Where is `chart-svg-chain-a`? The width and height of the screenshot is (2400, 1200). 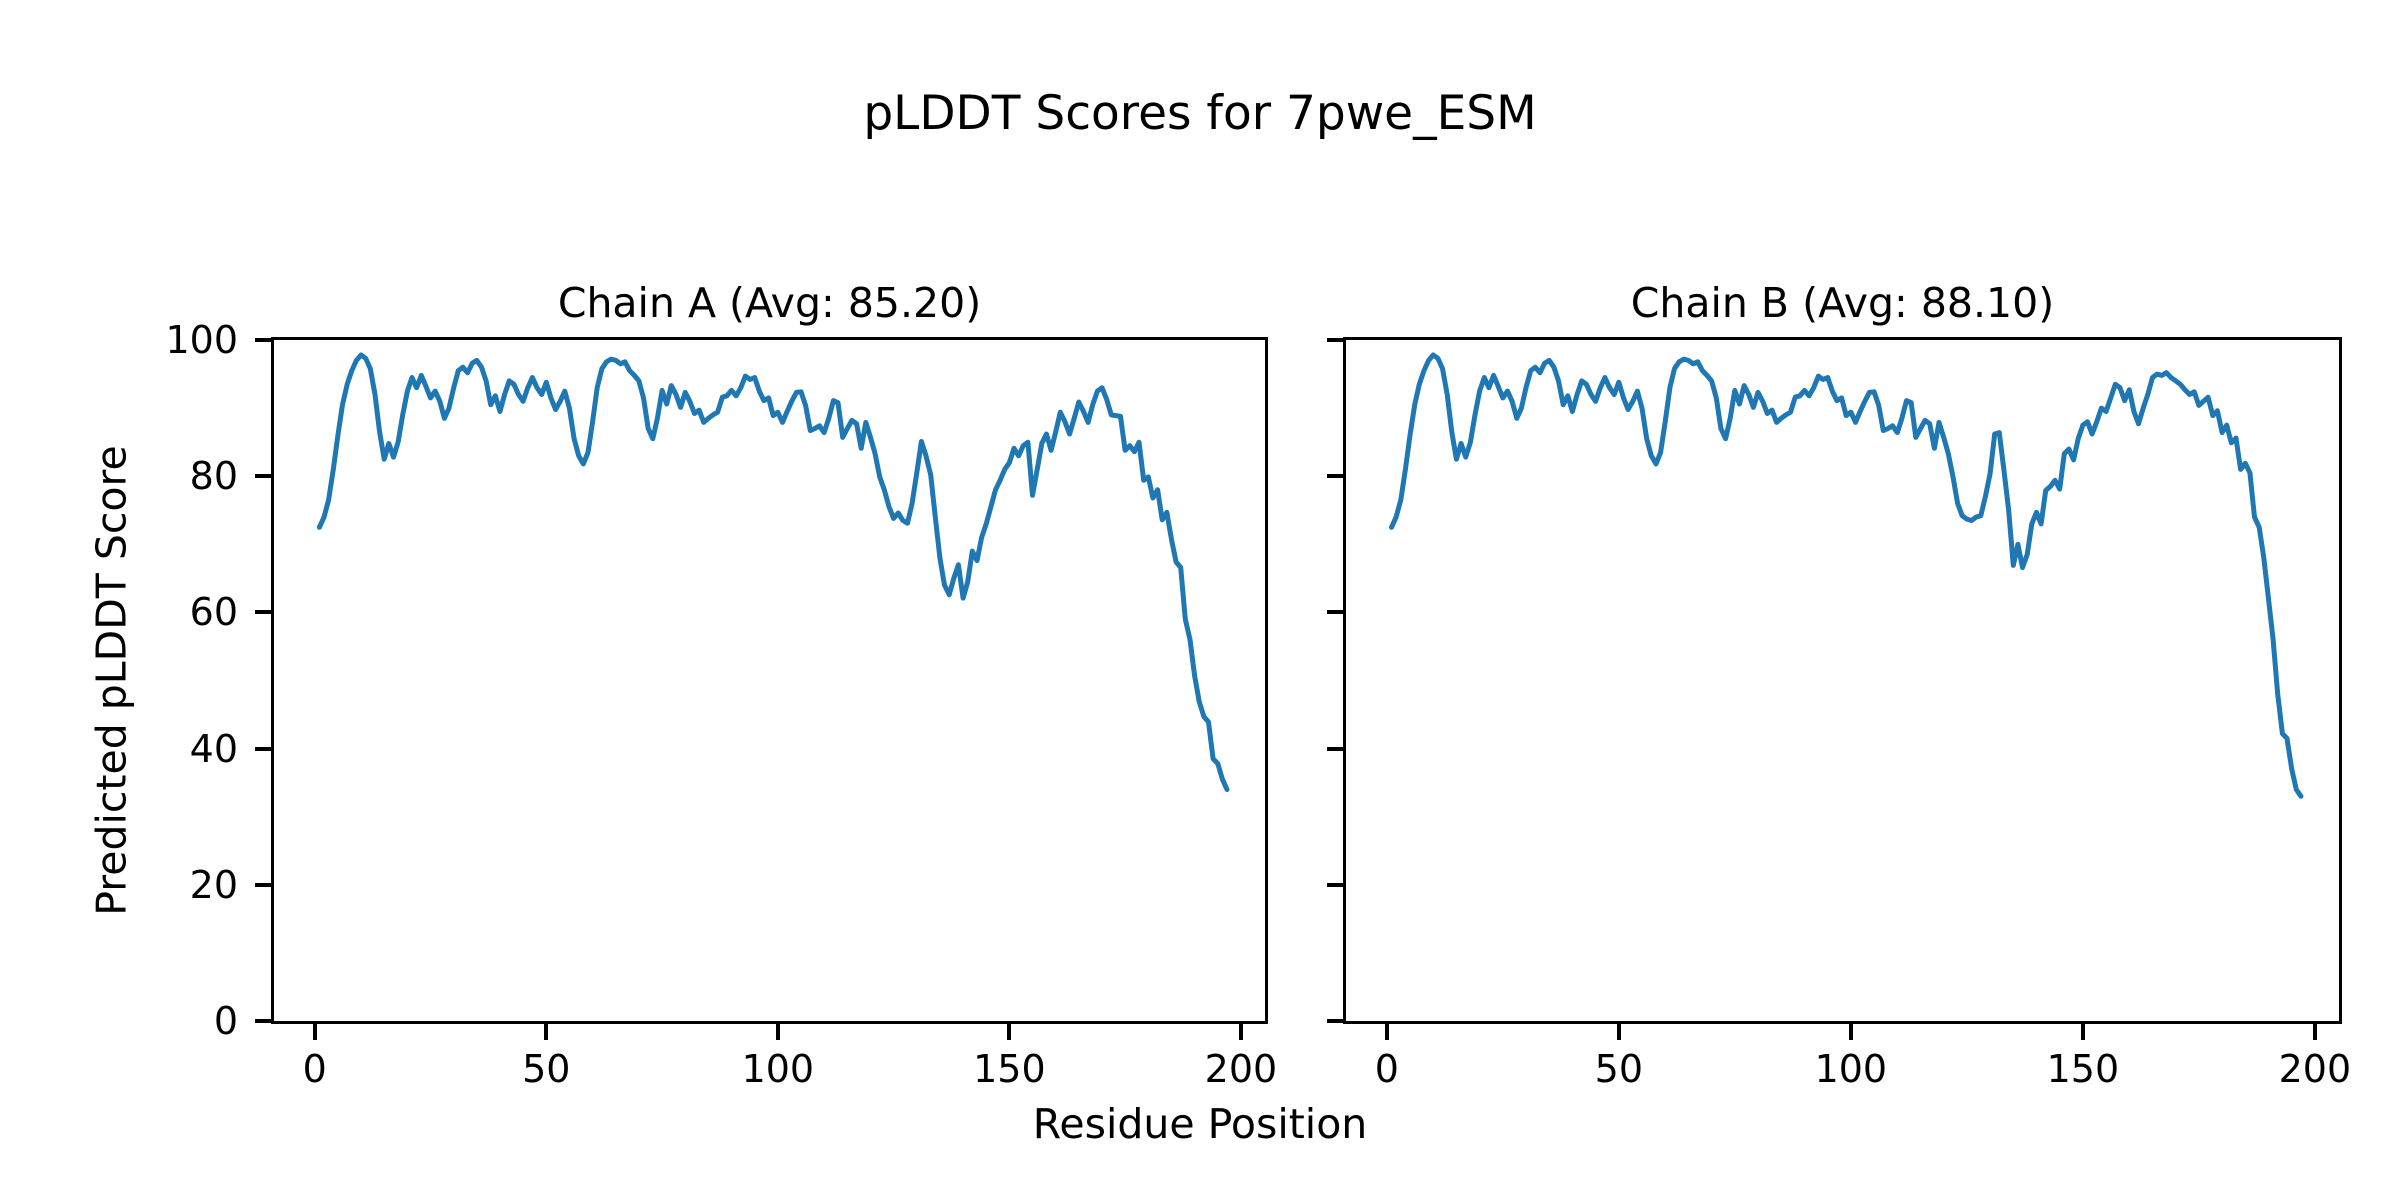
chart-svg-chain-a is located at coordinates (773, 572).